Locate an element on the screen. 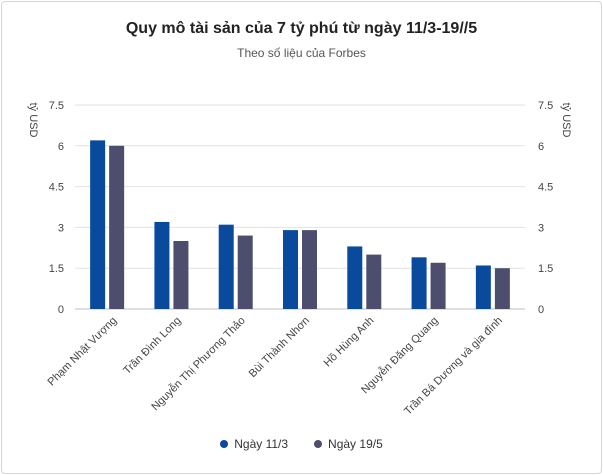  legend: Ngày 11/3 Ngày 19/5 is located at coordinates (301, 444).